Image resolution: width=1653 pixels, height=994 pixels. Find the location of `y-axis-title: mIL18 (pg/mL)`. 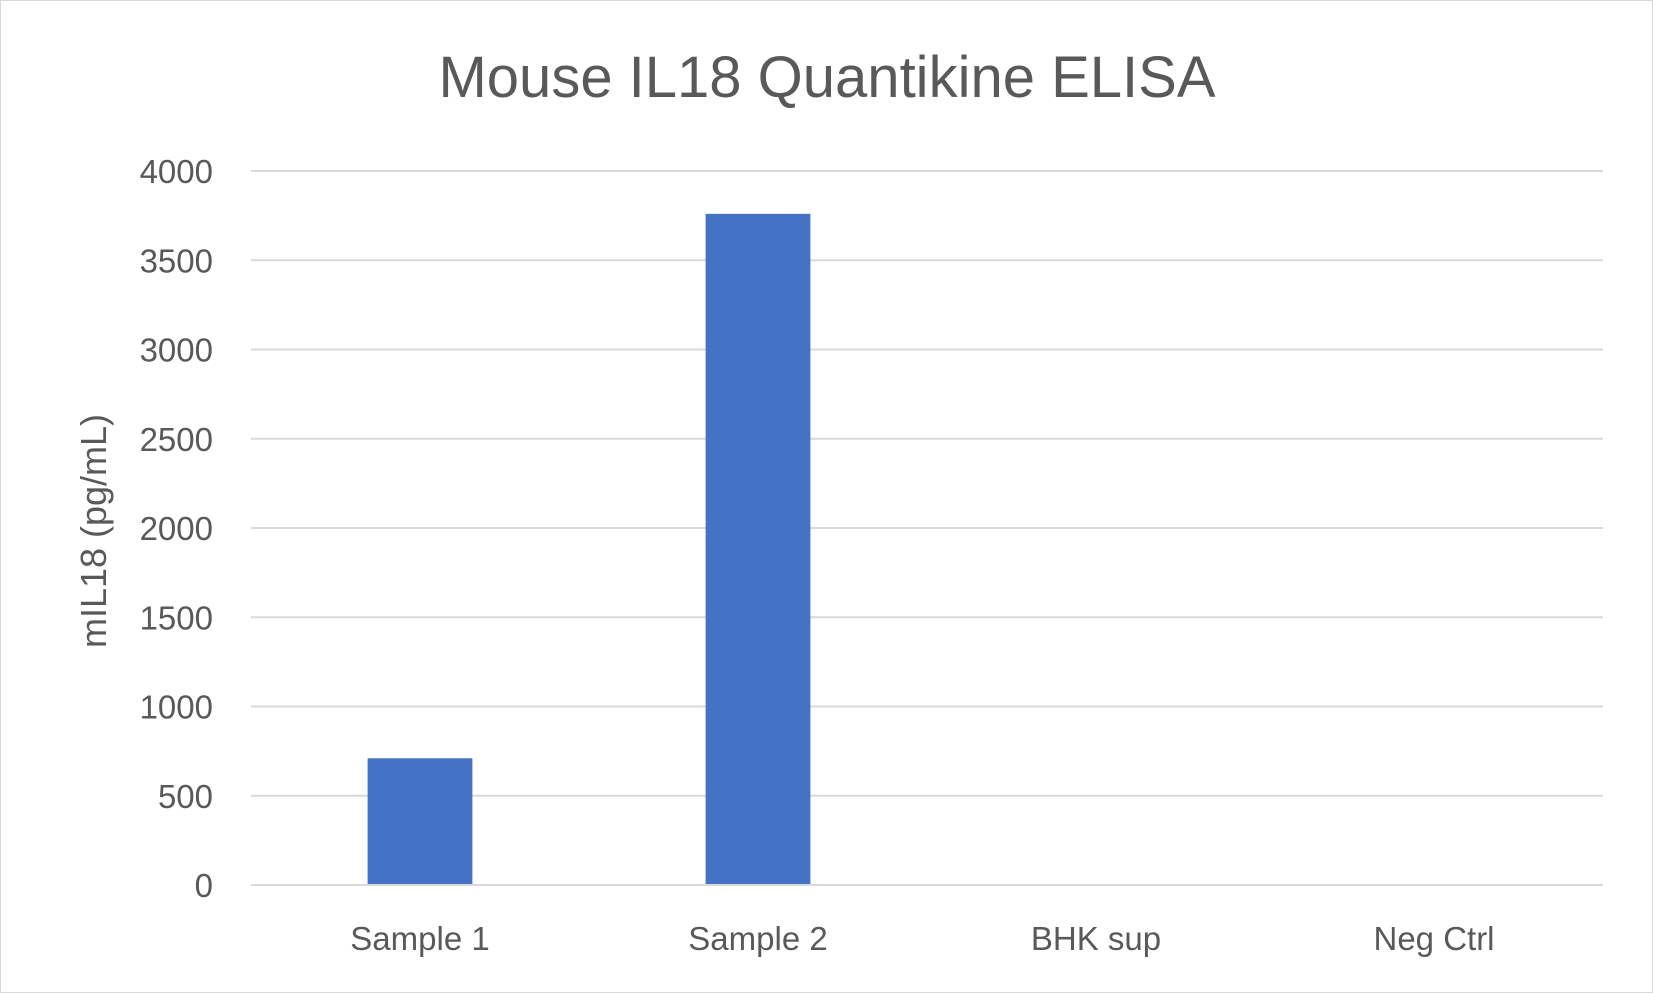

y-axis-title: mIL18 (pg/mL) is located at coordinates (93, 531).